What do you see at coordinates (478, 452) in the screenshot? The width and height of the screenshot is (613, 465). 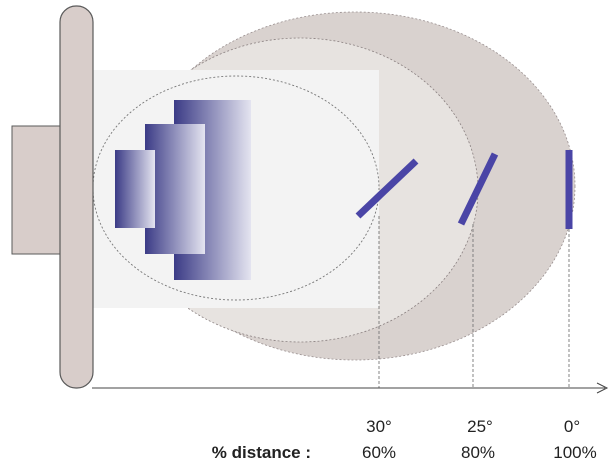 I see `distance-label-80: 80%` at bounding box center [478, 452].